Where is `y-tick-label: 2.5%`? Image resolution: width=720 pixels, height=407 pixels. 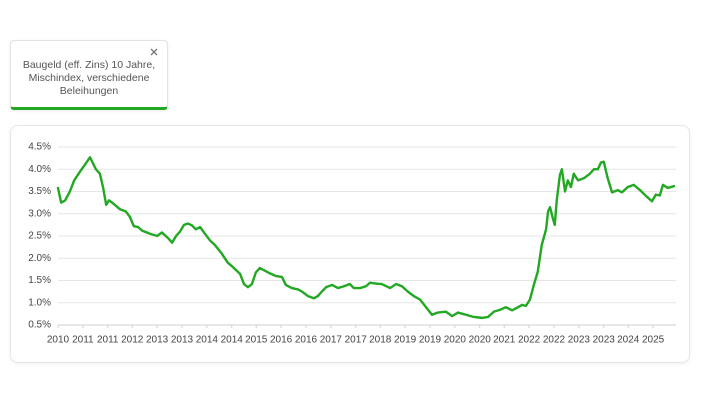
y-tick-label: 2.5% is located at coordinates (39, 236).